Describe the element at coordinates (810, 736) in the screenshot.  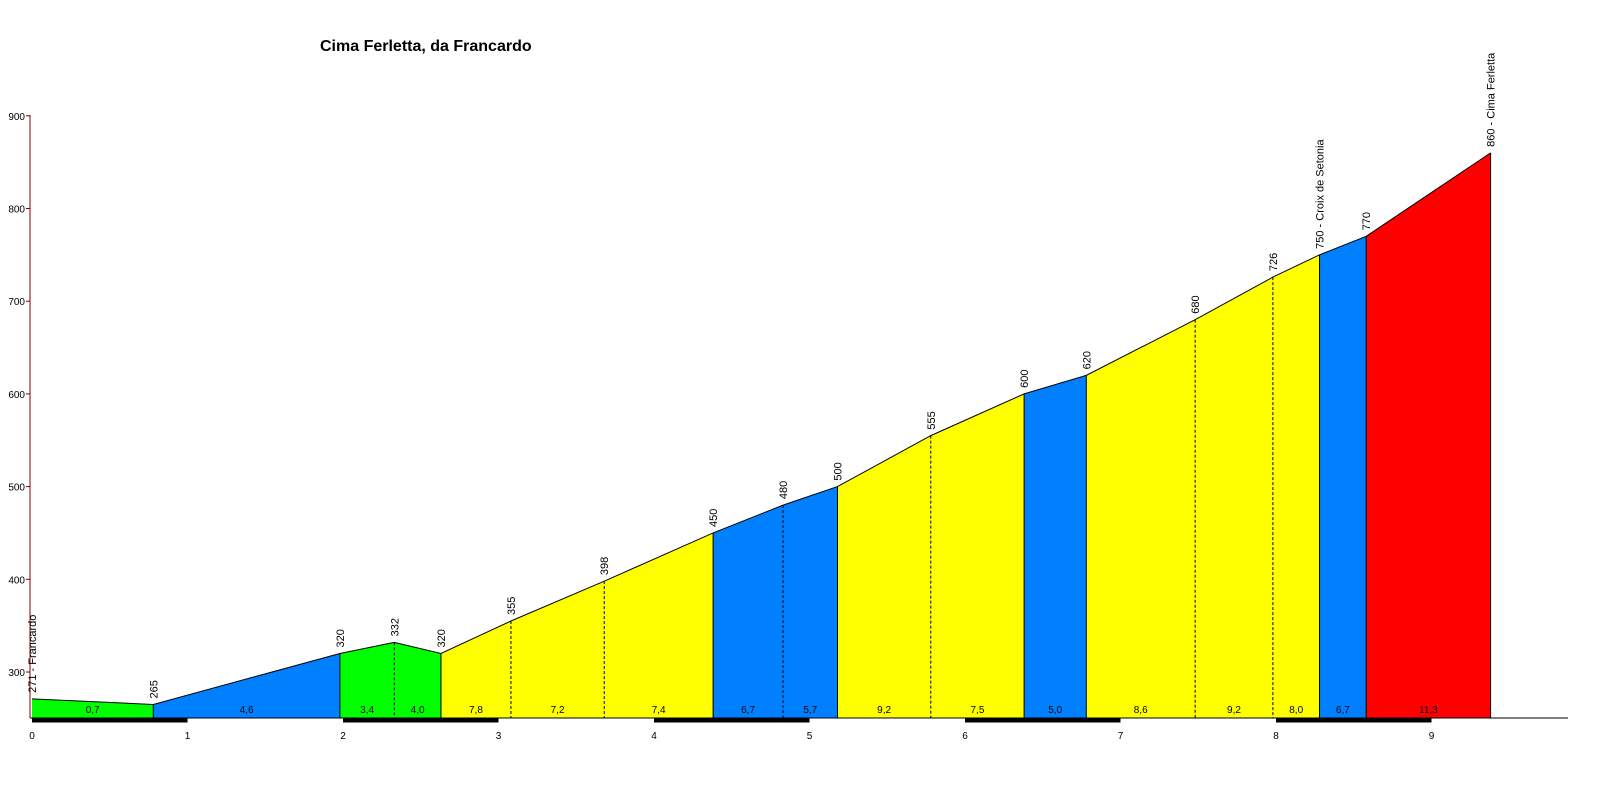
I see `x-tick-label: 5` at that location.